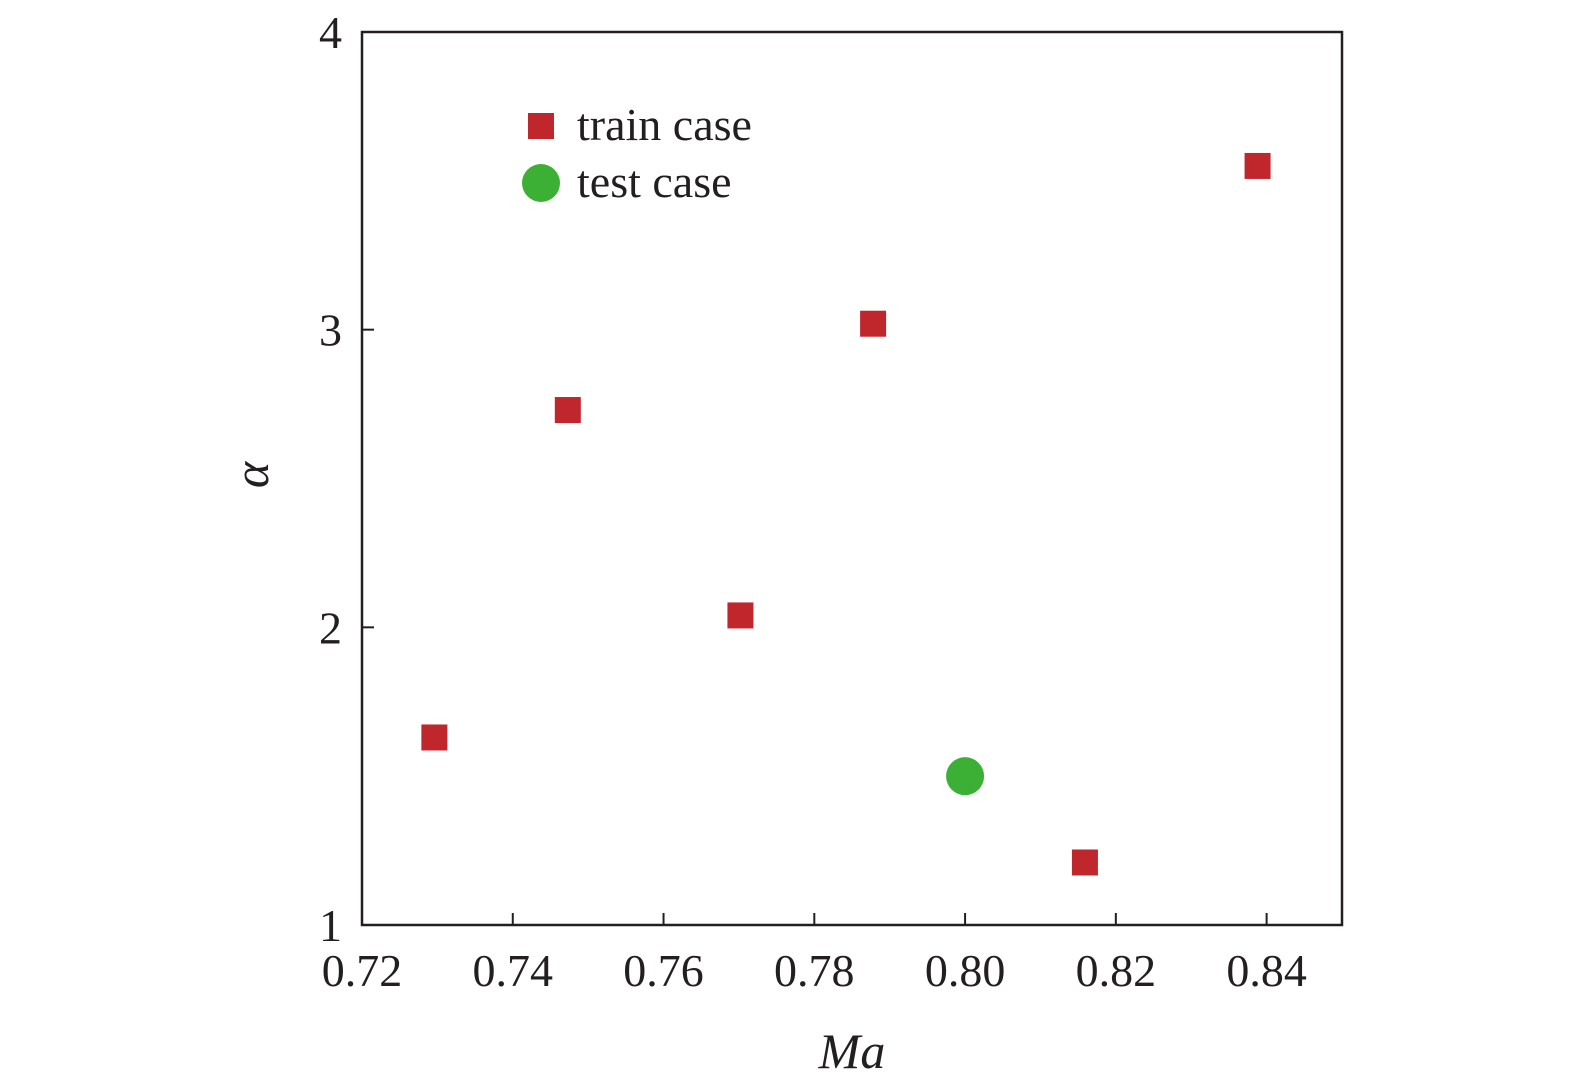  I want to click on y-axis-label: α, so click(251, 474).